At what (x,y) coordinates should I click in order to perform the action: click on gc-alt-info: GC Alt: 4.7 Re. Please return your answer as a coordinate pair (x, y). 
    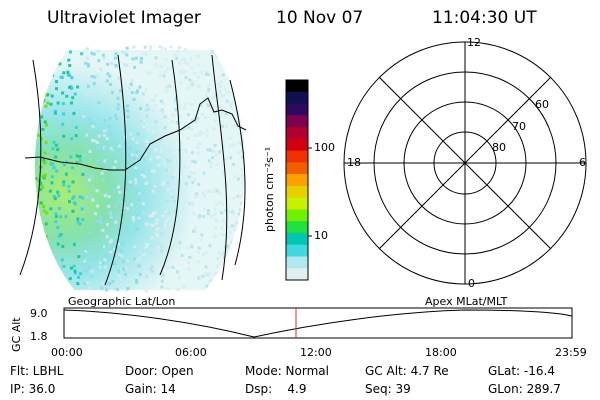
    Looking at the image, I should click on (407, 371).